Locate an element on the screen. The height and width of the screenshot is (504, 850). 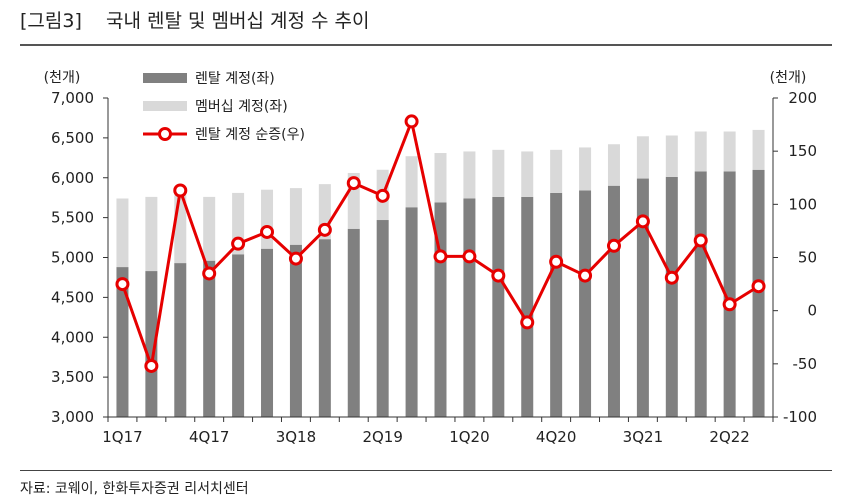
bar-membership-2Q22 is located at coordinates (729, 151).